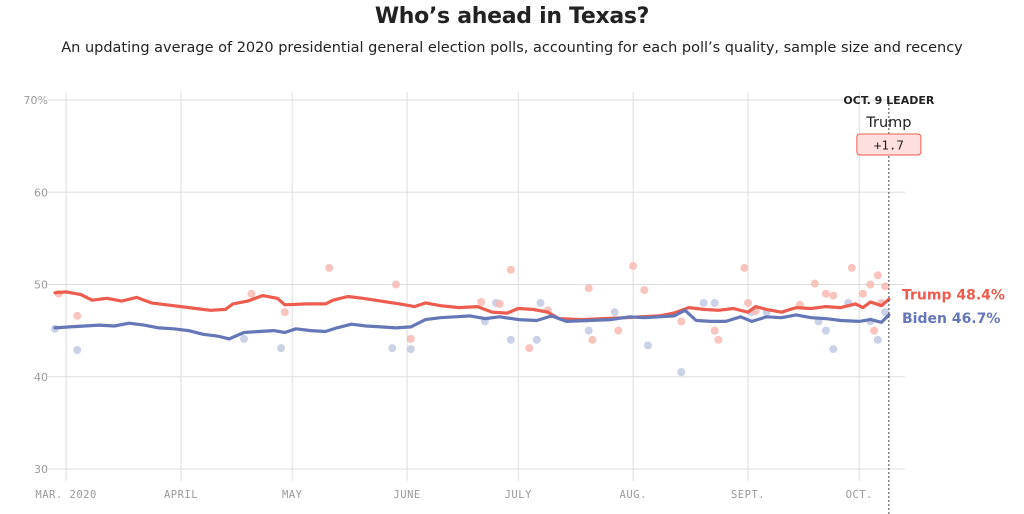 The width and height of the screenshot is (1024, 514). What do you see at coordinates (65, 495) in the screenshot?
I see `x-tick-label: MAR. 2020` at bounding box center [65, 495].